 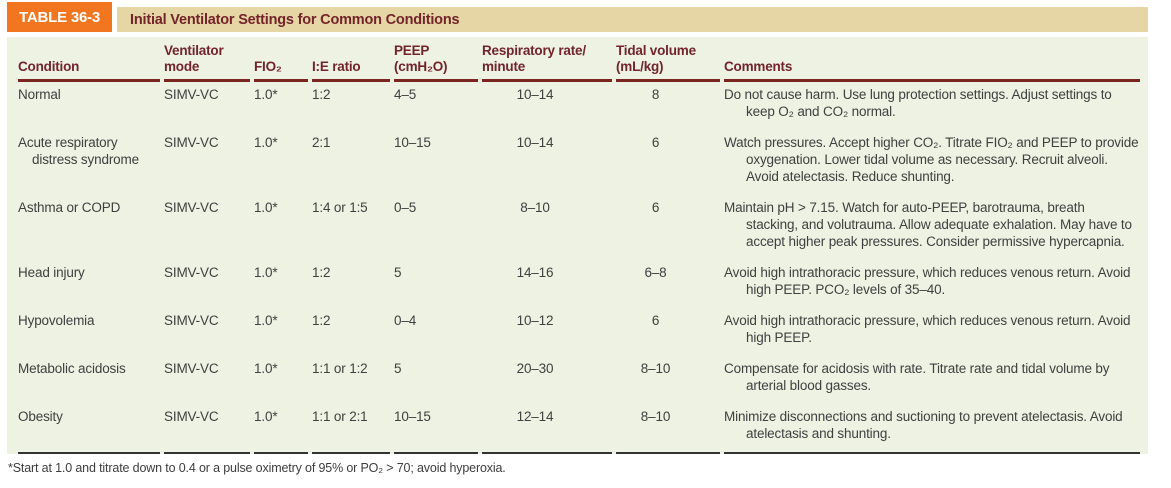 I want to click on ie-ratio-cell: 1:1 or 2:1, so click(x=351, y=429).